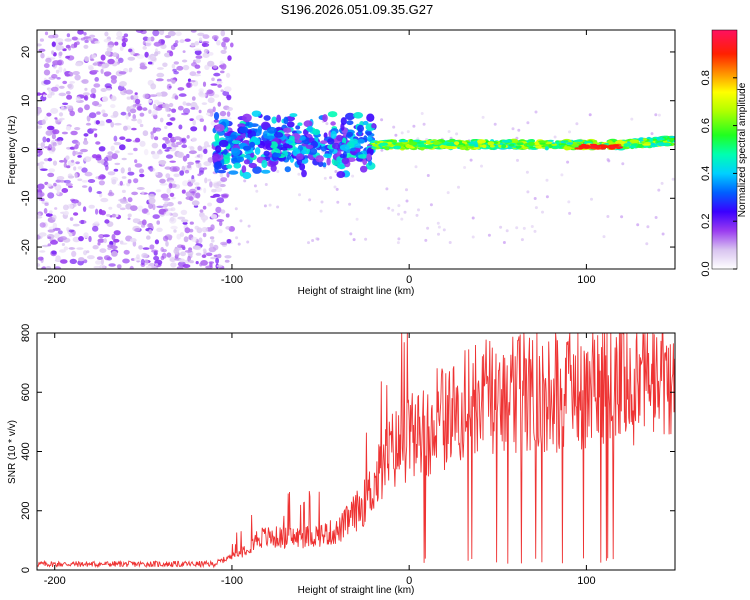  Describe the element at coordinates (593, 146) in the screenshot. I see `peak-blob` at that location.